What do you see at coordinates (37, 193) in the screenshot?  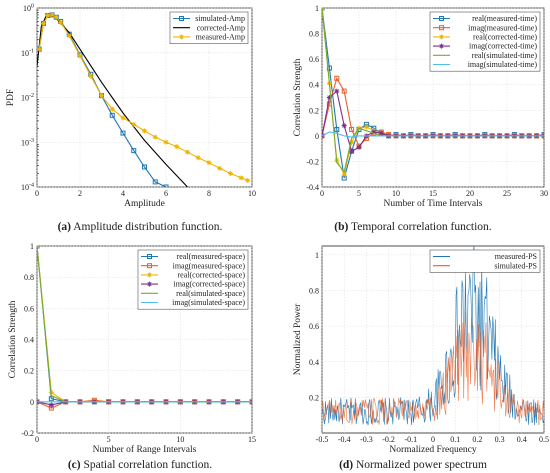 I see `x-tick-label: 0` at bounding box center [37, 193].